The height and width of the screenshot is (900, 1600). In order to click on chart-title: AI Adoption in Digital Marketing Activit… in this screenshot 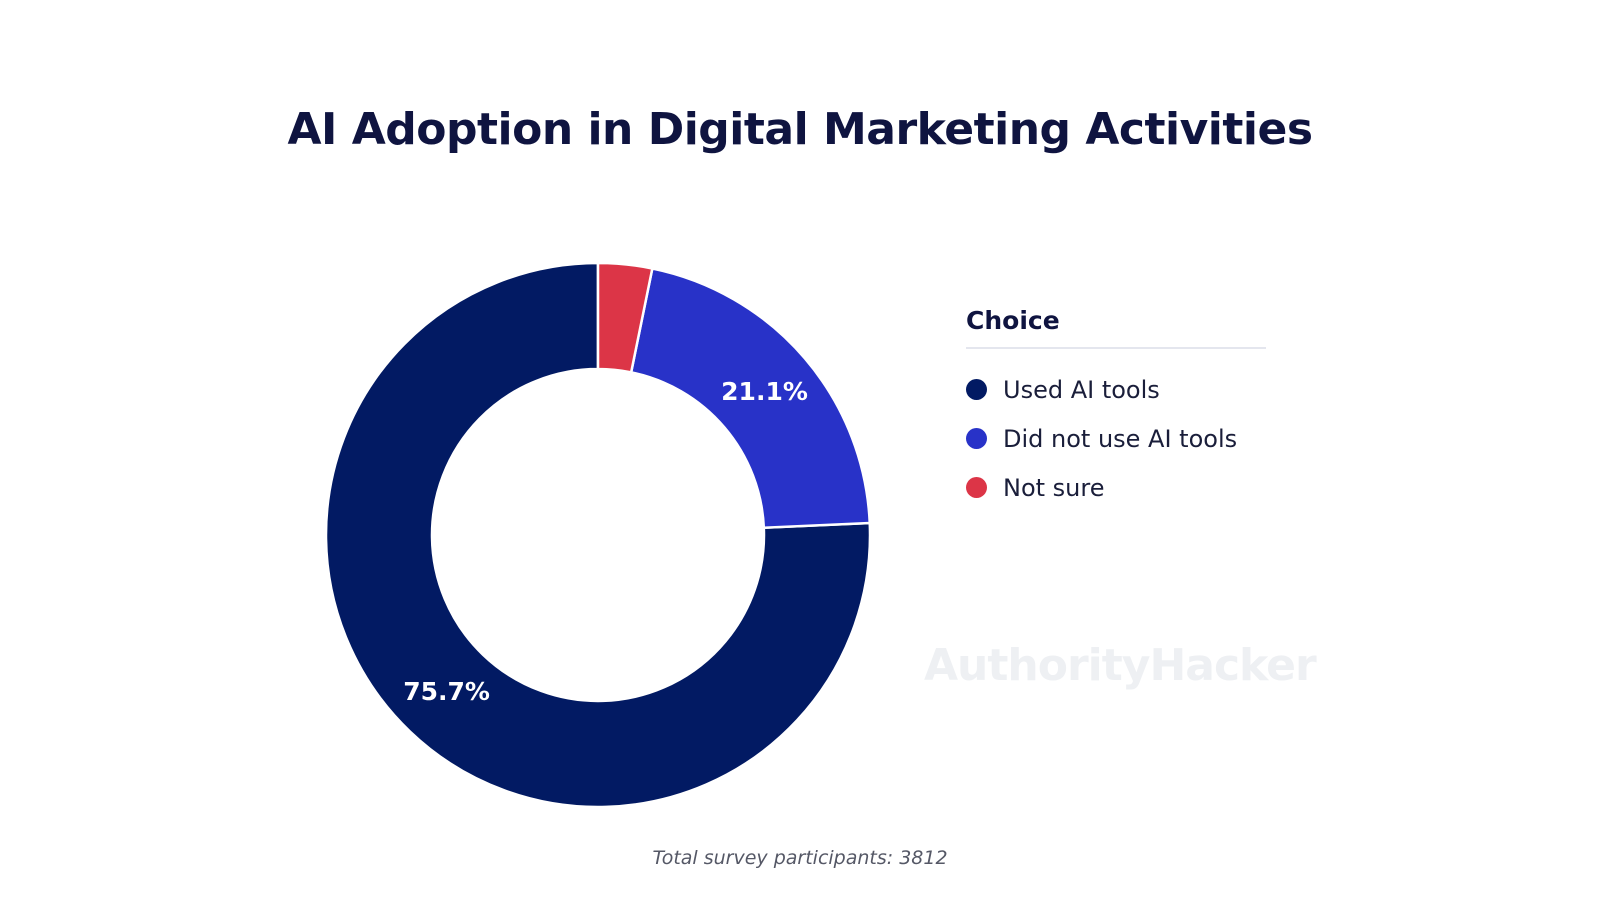, I will do `click(800, 129)`.